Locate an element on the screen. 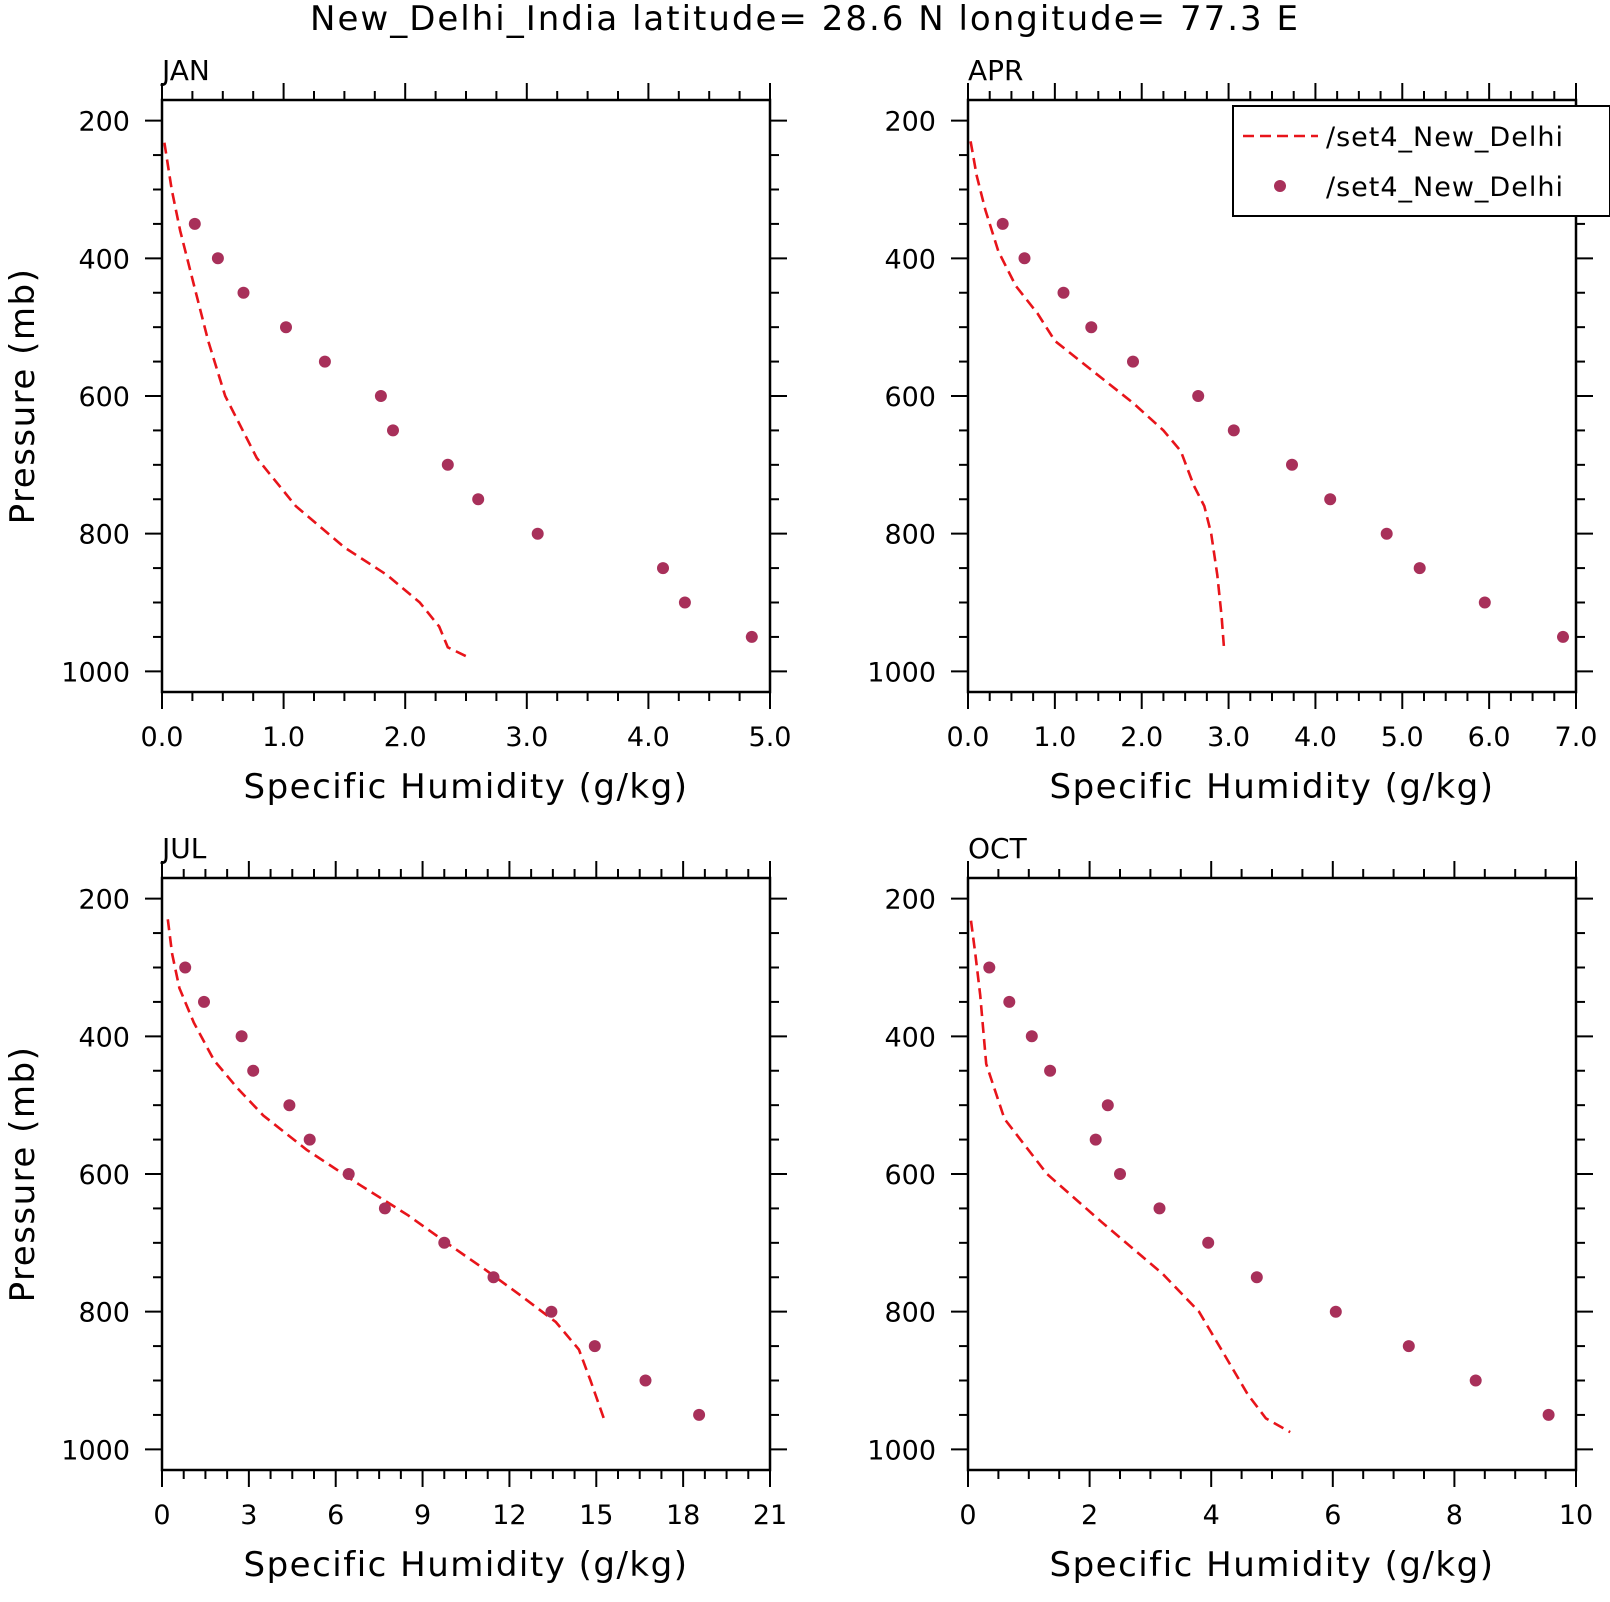 The image size is (1610, 1602). panel-label: JUL is located at coordinates (183, 848).